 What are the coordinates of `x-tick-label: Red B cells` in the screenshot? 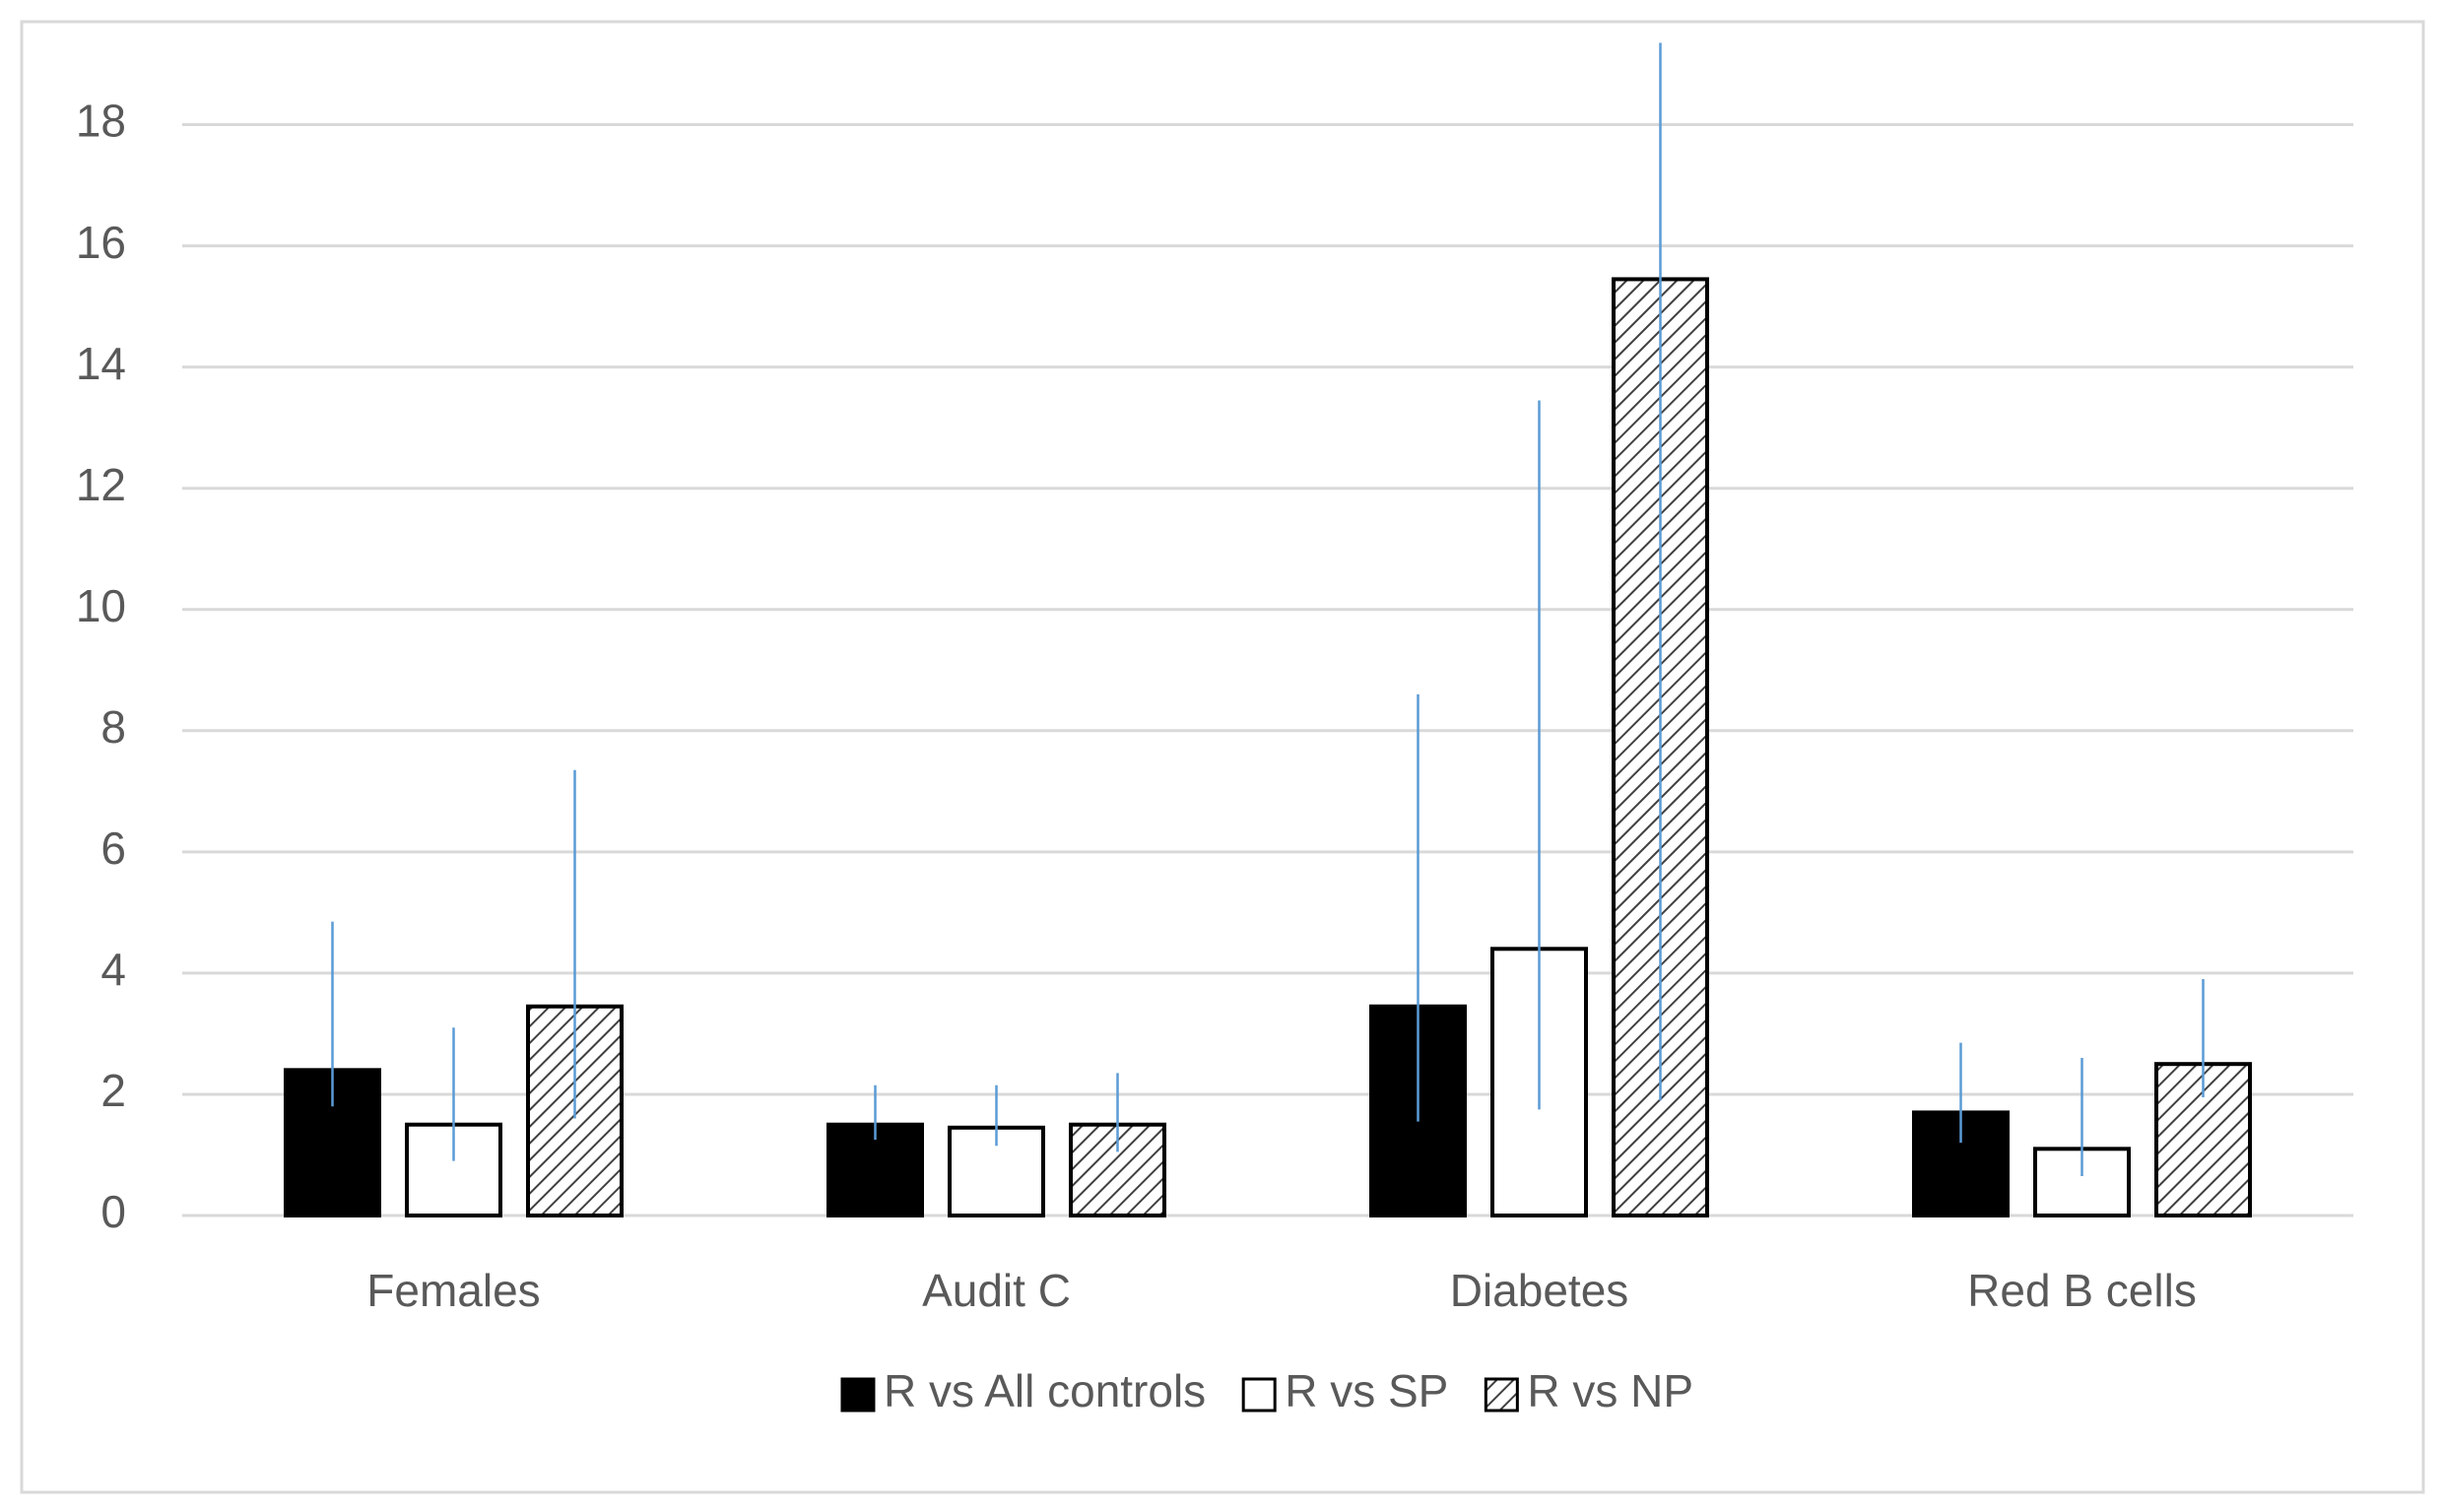 It's located at (2082, 1290).